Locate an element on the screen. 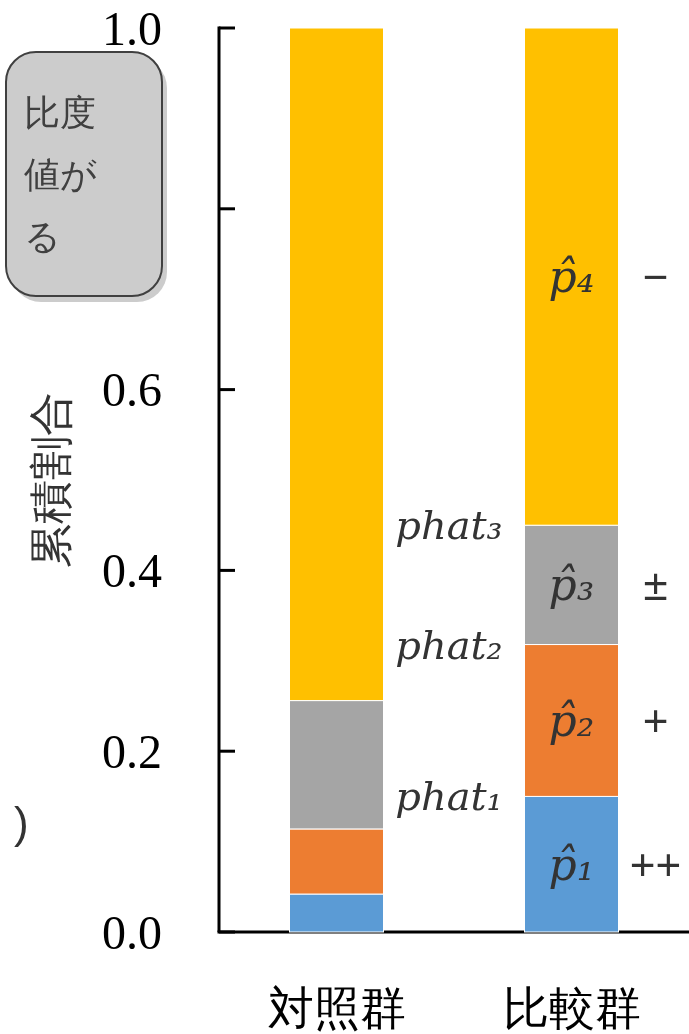 The width and height of the screenshot is (689, 1034). text: 比度値がる is located at coordinates (60, 174).